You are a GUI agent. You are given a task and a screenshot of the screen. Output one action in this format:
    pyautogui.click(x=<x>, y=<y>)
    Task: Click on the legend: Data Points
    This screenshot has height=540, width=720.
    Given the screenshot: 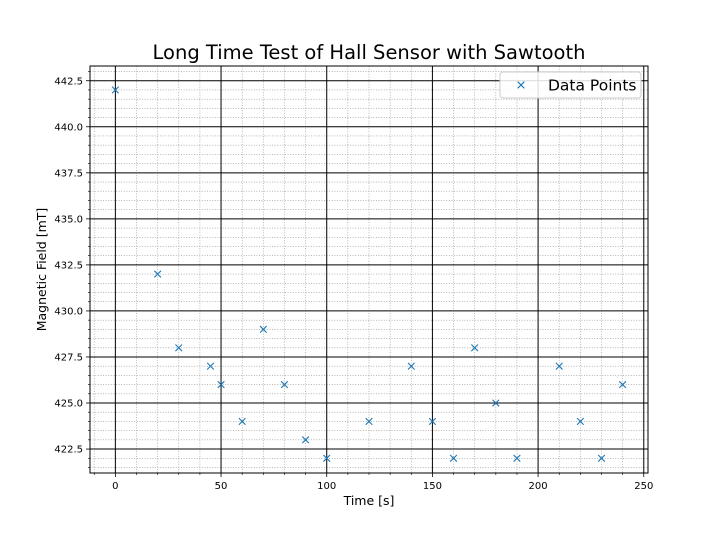 What is the action you would take?
    pyautogui.click(x=570, y=85)
    